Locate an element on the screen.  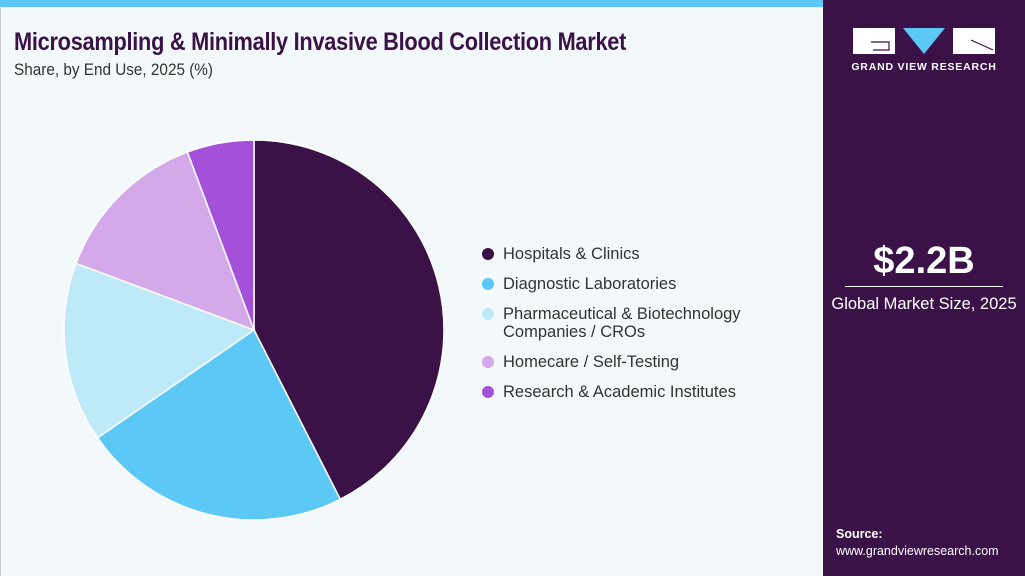
market-size-label: Global Market Size, 2025 is located at coordinates (924, 304).